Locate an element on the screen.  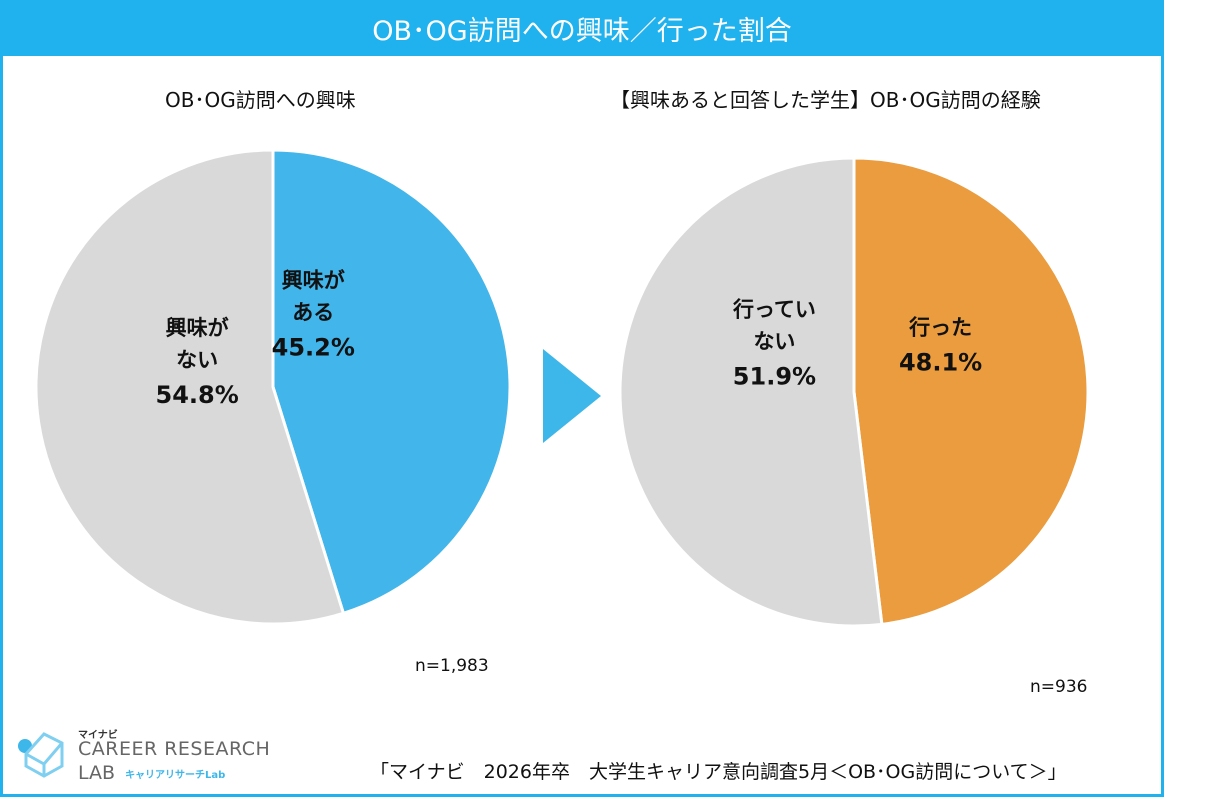
sample-size-left: n=1,983 is located at coordinates (452, 666).